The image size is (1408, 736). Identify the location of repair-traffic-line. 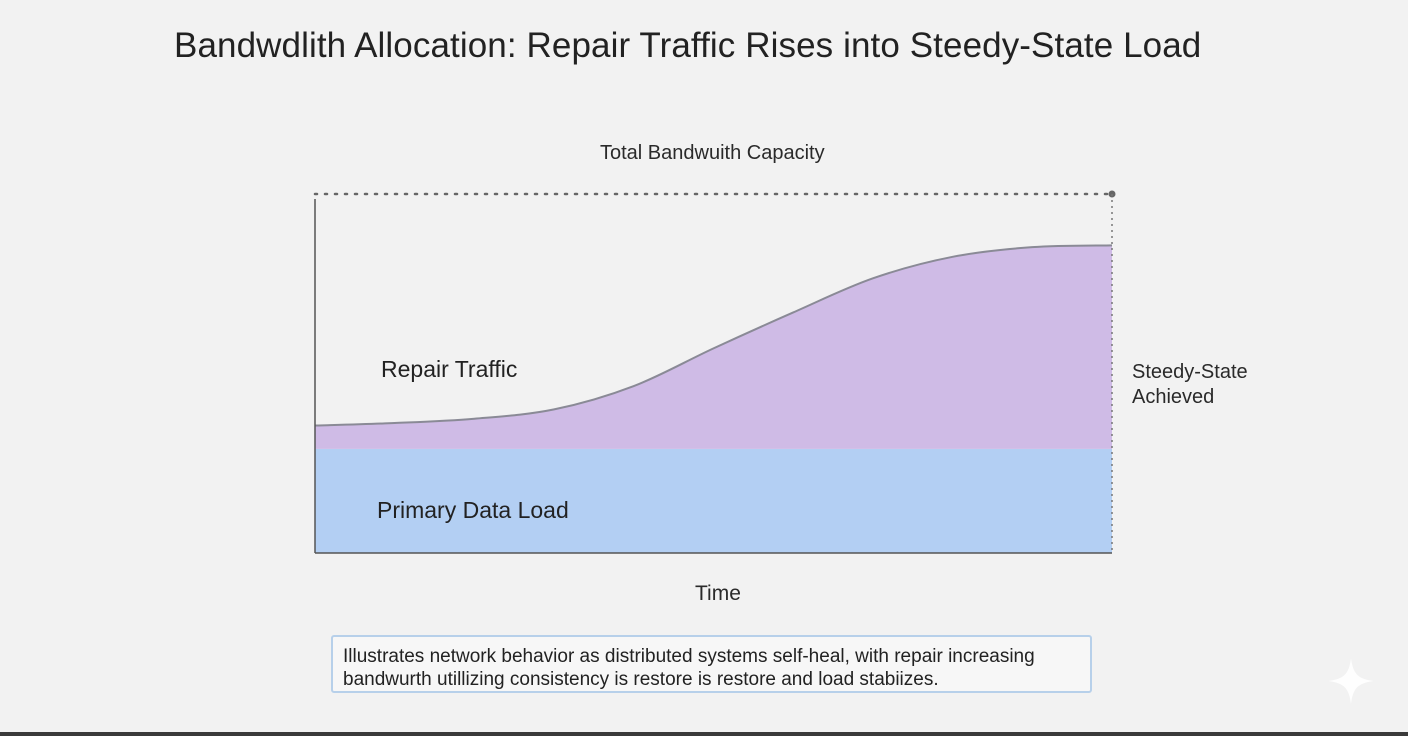
(713, 335).